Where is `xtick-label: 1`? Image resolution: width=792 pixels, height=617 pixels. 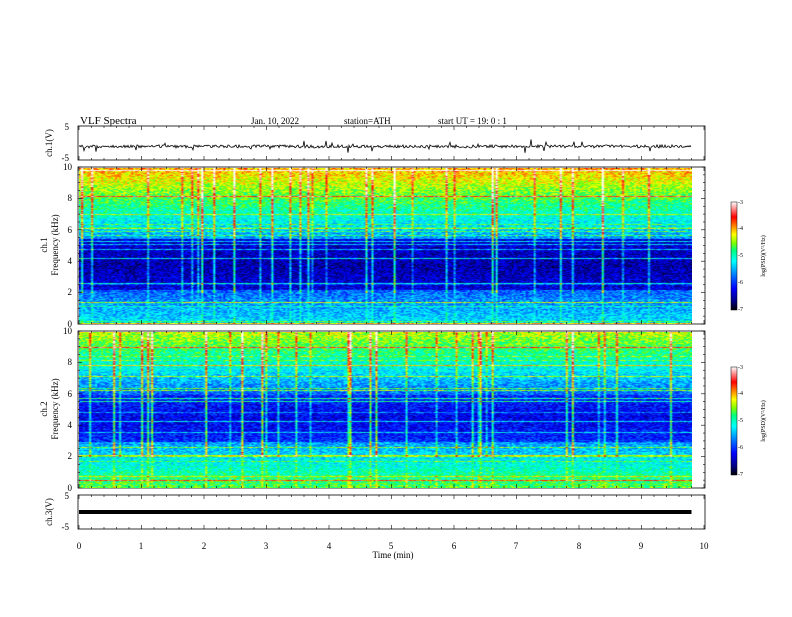
xtick-label: 1 is located at coordinates (141, 546).